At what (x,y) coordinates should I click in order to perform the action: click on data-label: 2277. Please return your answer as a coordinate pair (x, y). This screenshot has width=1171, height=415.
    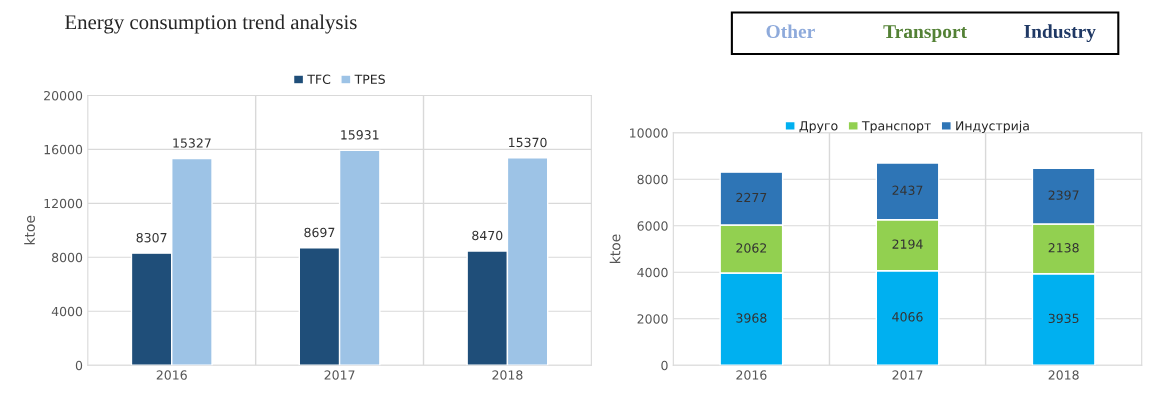
    Looking at the image, I should click on (751, 197).